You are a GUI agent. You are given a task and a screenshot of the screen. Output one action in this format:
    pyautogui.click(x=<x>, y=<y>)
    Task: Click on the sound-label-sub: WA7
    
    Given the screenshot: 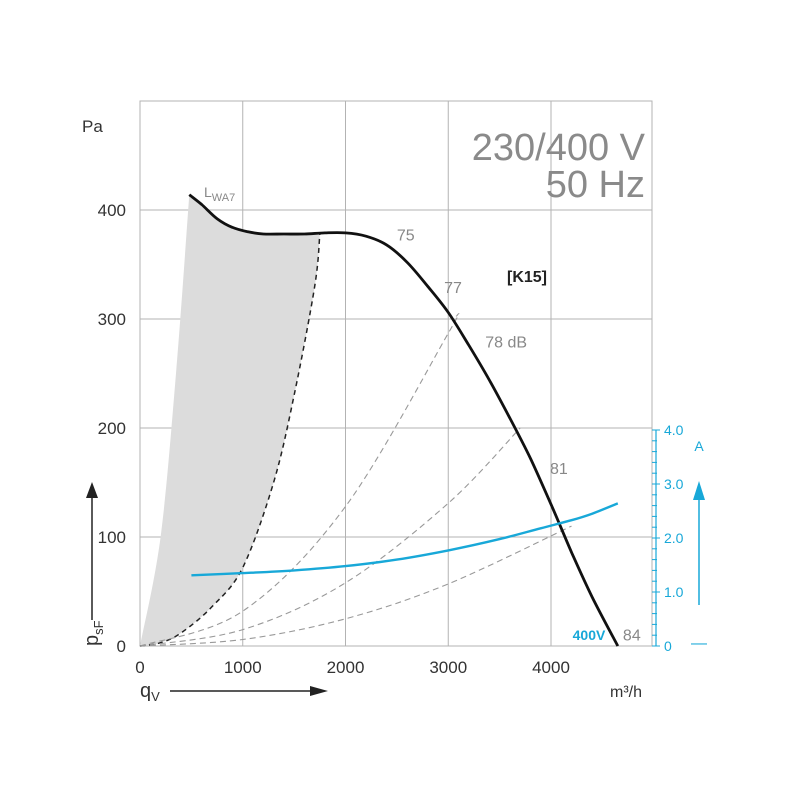 What is the action you would take?
    pyautogui.click(x=223, y=198)
    